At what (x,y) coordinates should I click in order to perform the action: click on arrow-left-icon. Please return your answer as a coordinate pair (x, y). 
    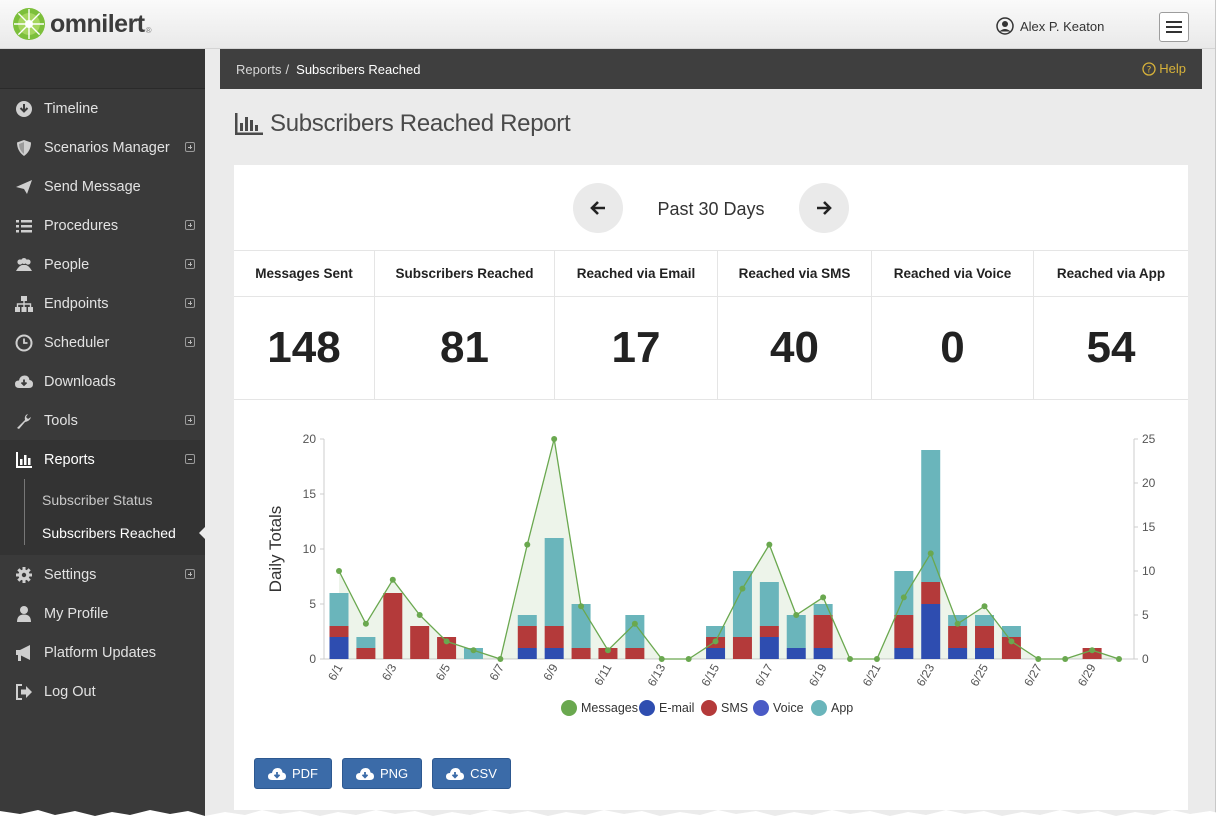
    Looking at the image, I should click on (597, 208).